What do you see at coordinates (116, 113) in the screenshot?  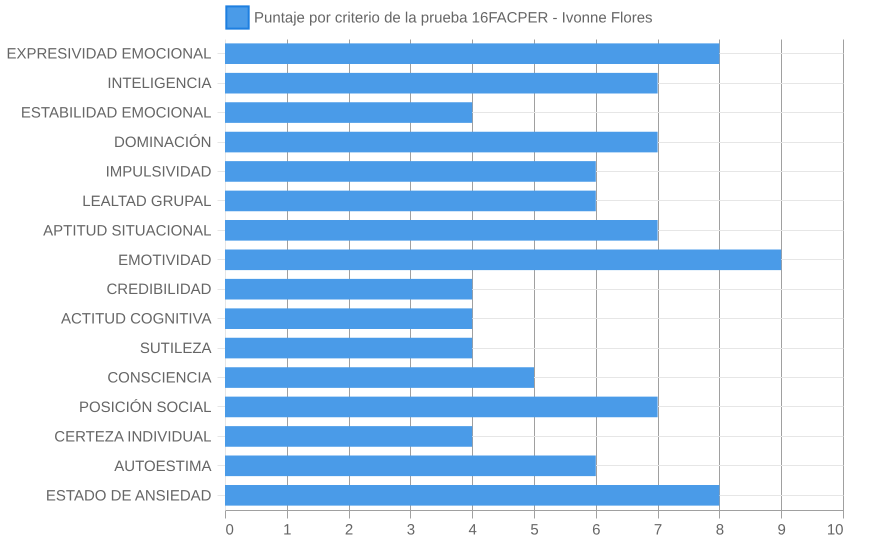 I see `y-tick-label: ESTABILIDAD EMOCIONAL` at bounding box center [116, 113].